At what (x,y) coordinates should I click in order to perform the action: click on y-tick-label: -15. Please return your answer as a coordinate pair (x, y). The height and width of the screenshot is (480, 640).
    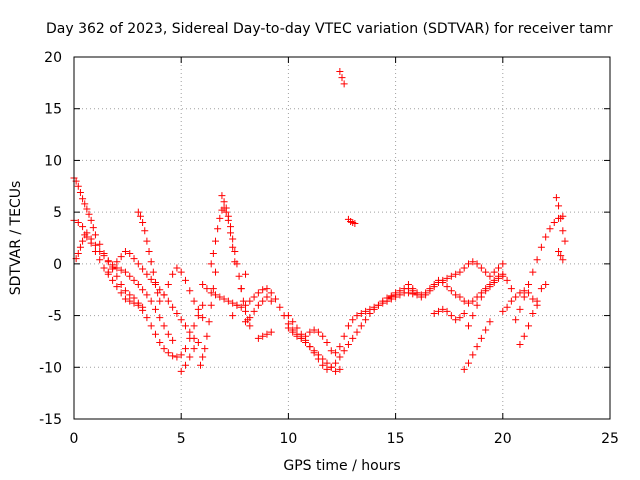
    Looking at the image, I should click on (50, 420).